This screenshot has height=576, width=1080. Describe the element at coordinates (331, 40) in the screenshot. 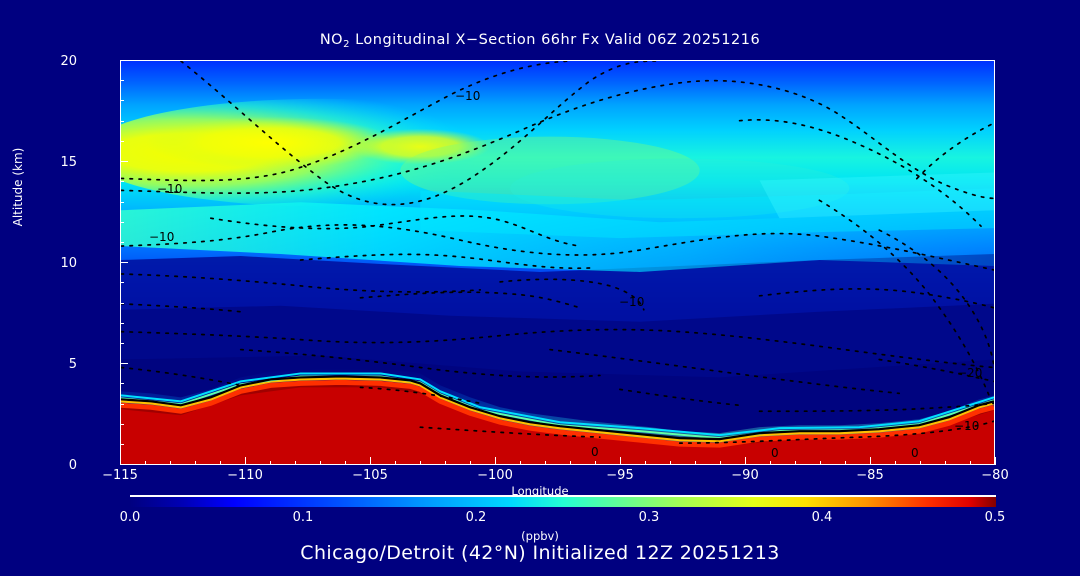

I see `title-species: NO` at that location.